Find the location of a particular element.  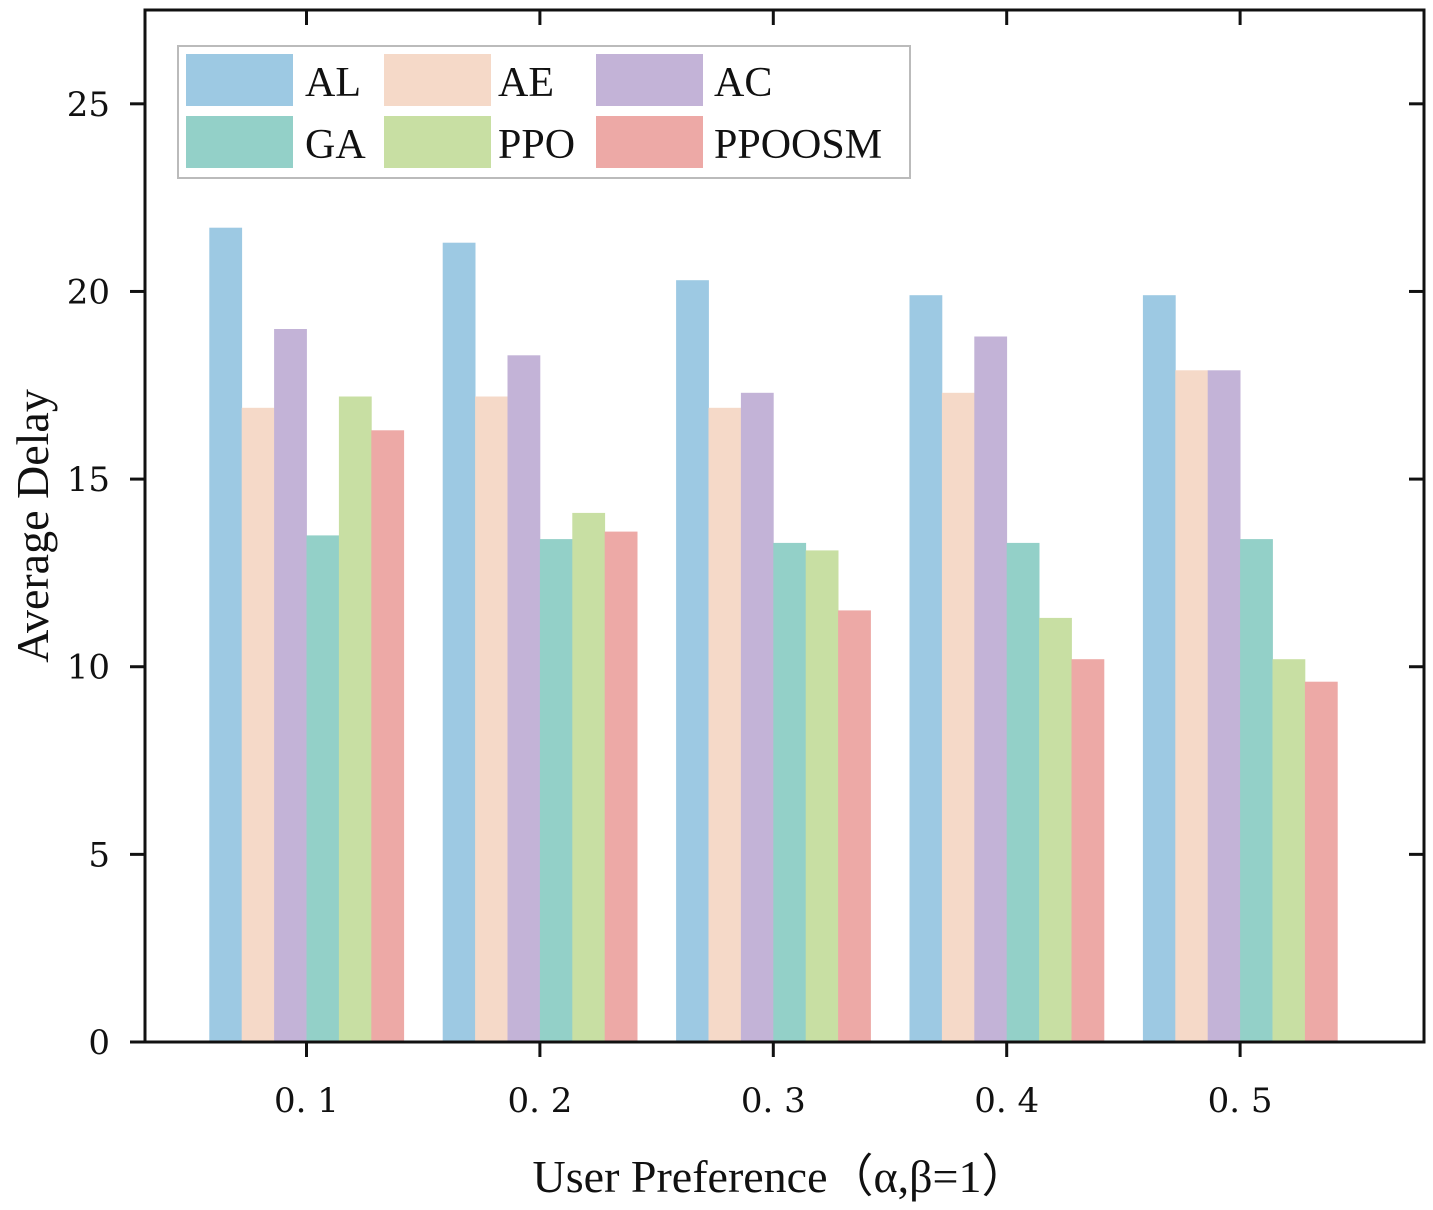

x-axis-title: User Preference（α,β=1） is located at coordinates (780, 1176).